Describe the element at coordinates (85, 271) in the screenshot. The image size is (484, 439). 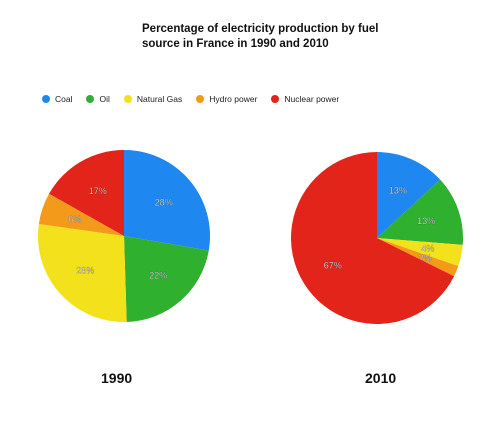
I see `pie-1990-data-label-natural-gas: 28%` at that location.